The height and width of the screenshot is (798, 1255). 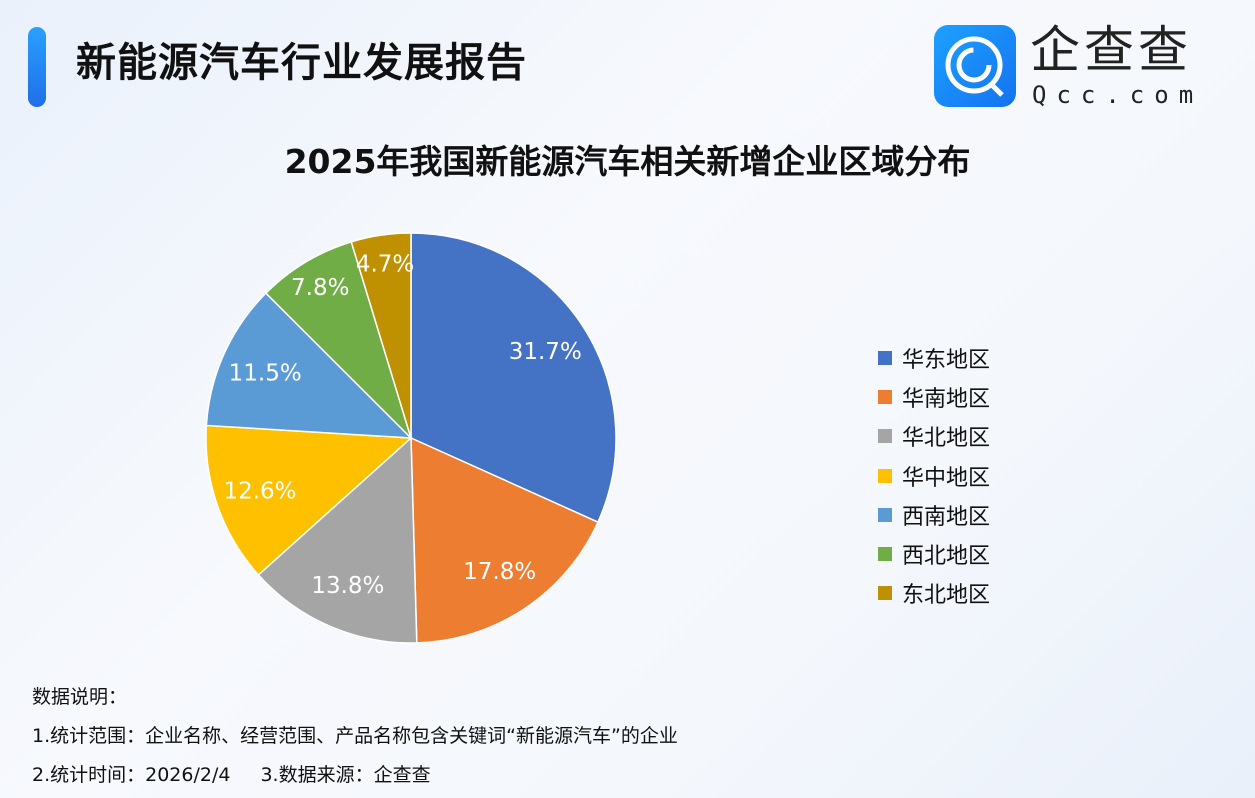 What do you see at coordinates (946, 399) in the screenshot?
I see `legend-label: 华南地区` at bounding box center [946, 399].